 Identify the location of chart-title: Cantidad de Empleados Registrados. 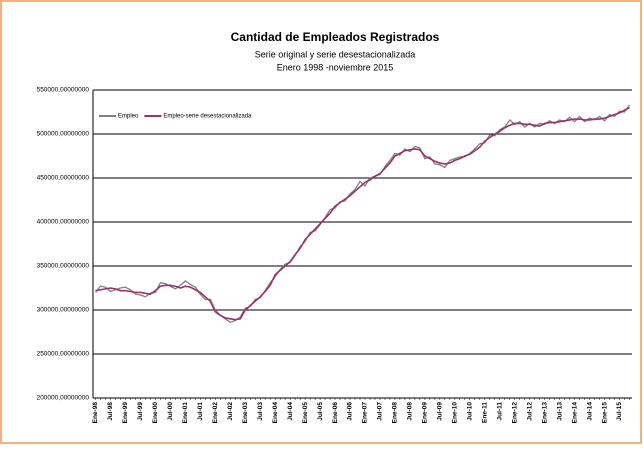
(335, 37).